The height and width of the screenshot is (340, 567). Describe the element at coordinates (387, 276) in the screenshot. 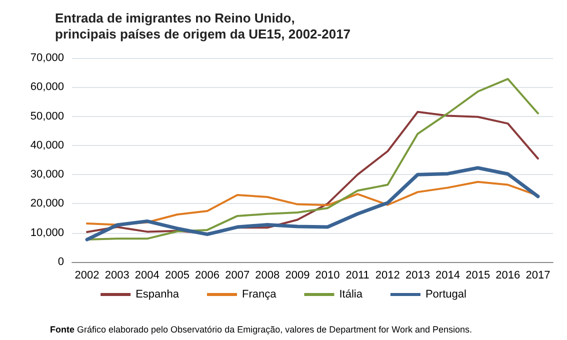

I see `x-tick-label: 2012` at that location.